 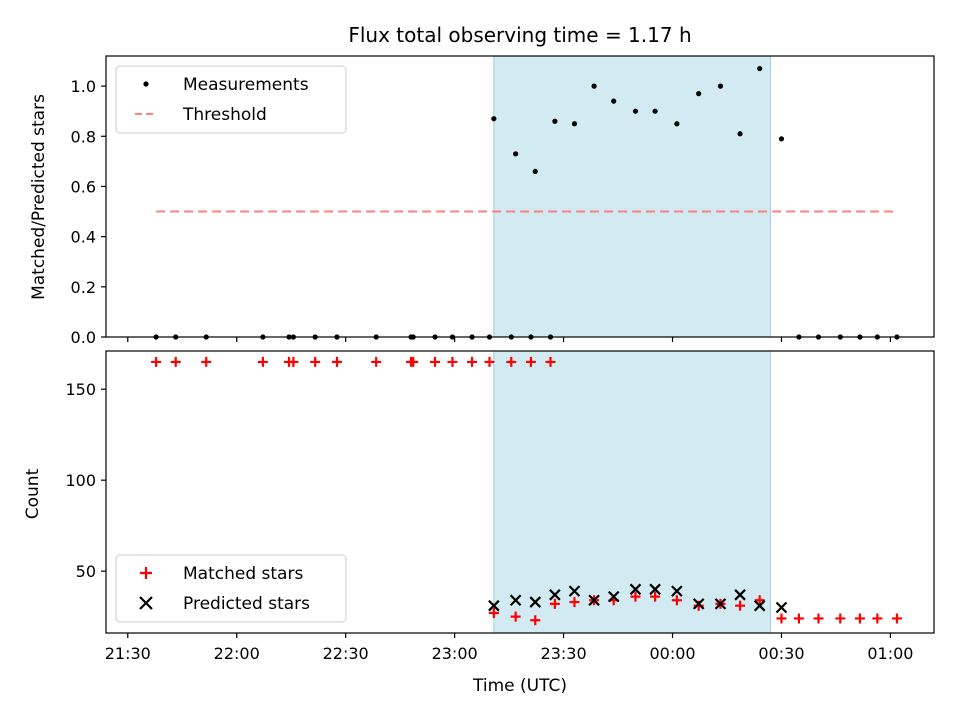 I want to click on top-y-axis-label: Matched/Predicted stars, so click(x=39, y=197).